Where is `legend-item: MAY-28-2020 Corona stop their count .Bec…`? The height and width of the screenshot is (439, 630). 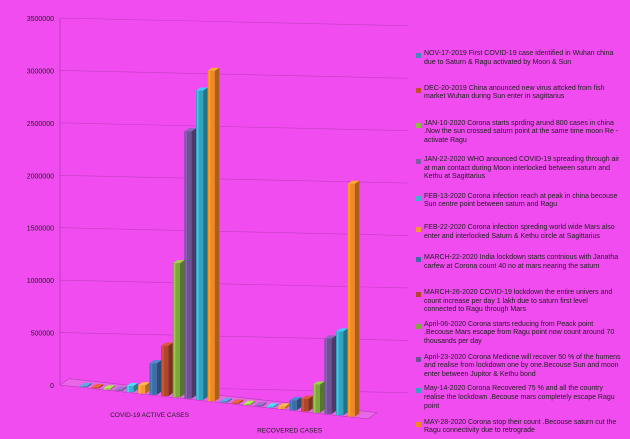
legend-item: MAY-28-2020 Corona stop their count .Bec… is located at coordinates (519, 427).